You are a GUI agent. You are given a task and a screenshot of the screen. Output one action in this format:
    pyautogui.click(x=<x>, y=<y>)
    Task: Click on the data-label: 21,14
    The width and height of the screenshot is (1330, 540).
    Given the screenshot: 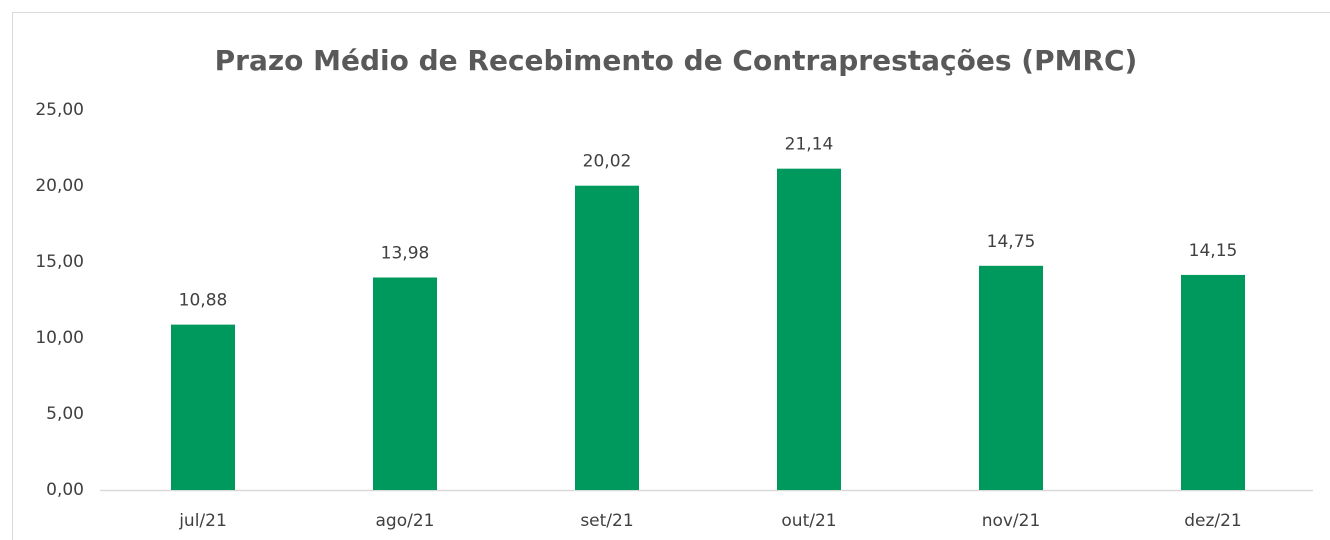 What is the action you would take?
    pyautogui.click(x=809, y=145)
    